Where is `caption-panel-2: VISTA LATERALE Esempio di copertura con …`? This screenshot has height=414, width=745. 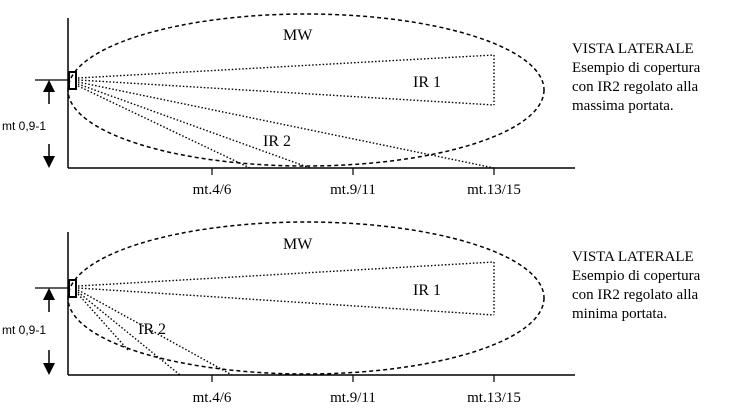
caption-panel-2: VISTA LATERALE Esempio di copertura con … is located at coordinates (636, 286).